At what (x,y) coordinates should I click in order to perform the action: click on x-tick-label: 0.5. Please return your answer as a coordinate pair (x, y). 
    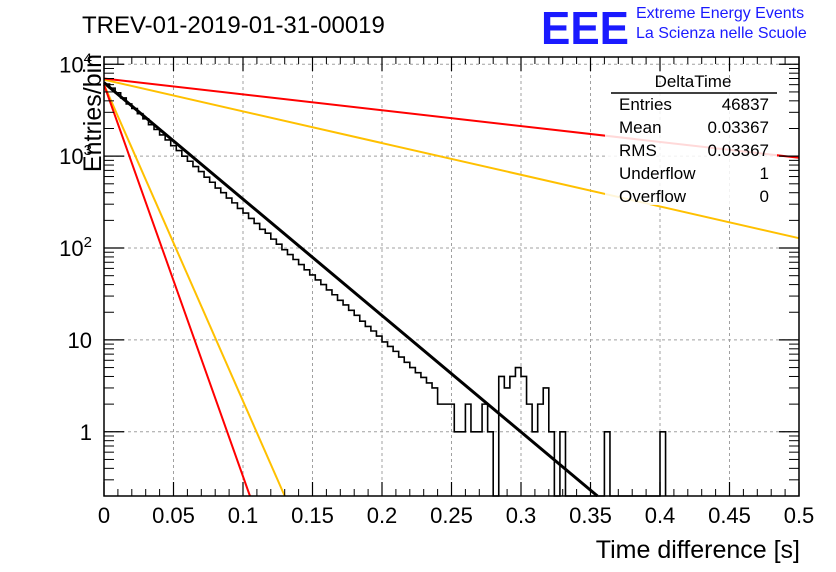
    Looking at the image, I should click on (799, 515).